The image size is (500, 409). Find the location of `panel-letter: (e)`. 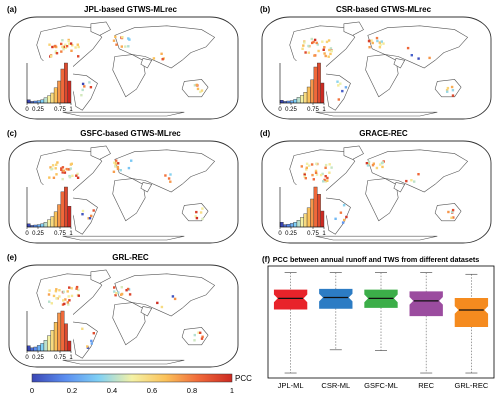

panel-letter: (e) is located at coordinates (12, 257).